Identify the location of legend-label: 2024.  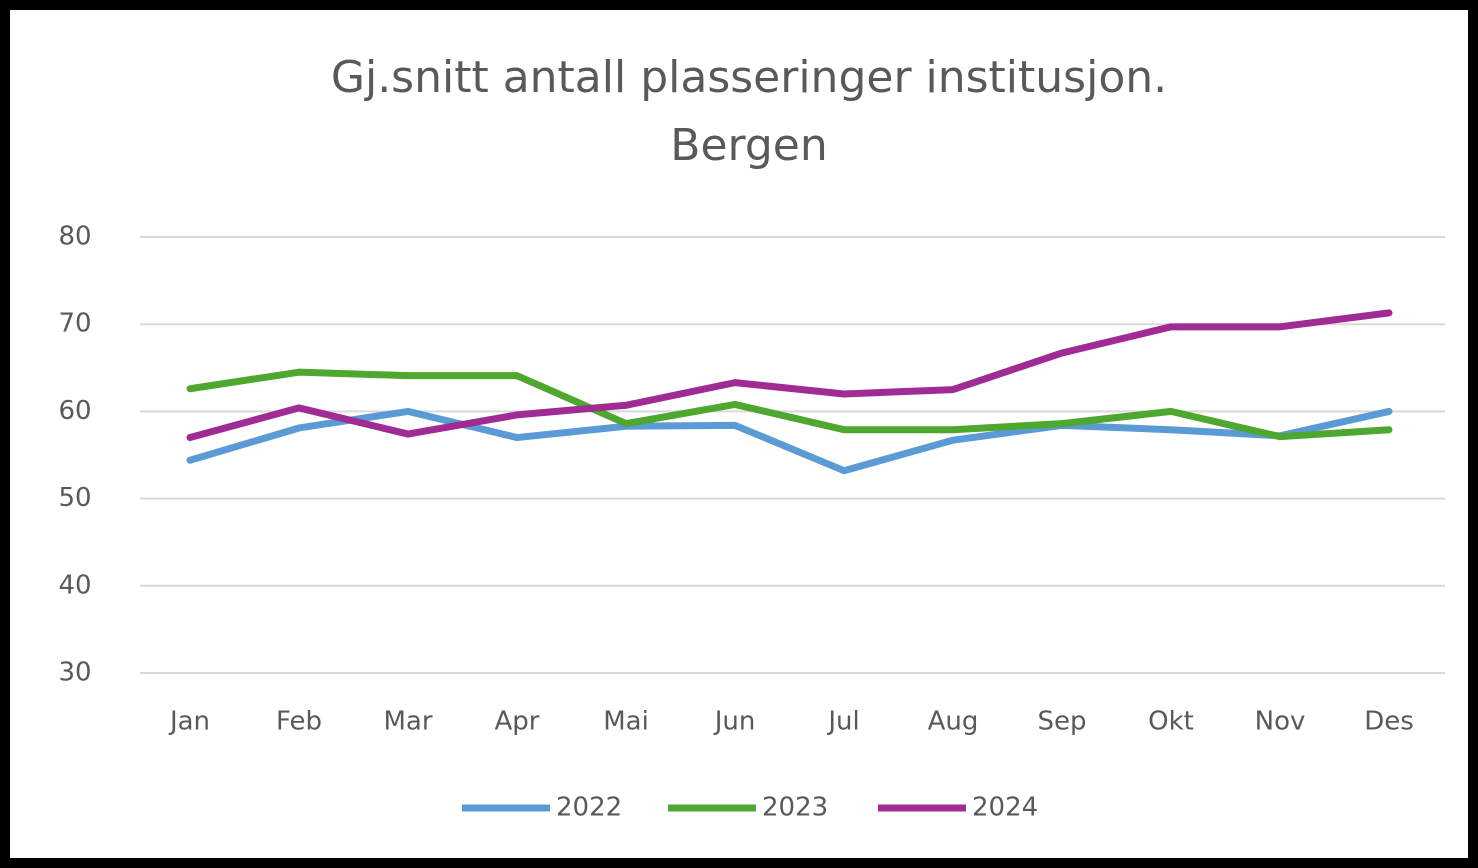
(1005, 808).